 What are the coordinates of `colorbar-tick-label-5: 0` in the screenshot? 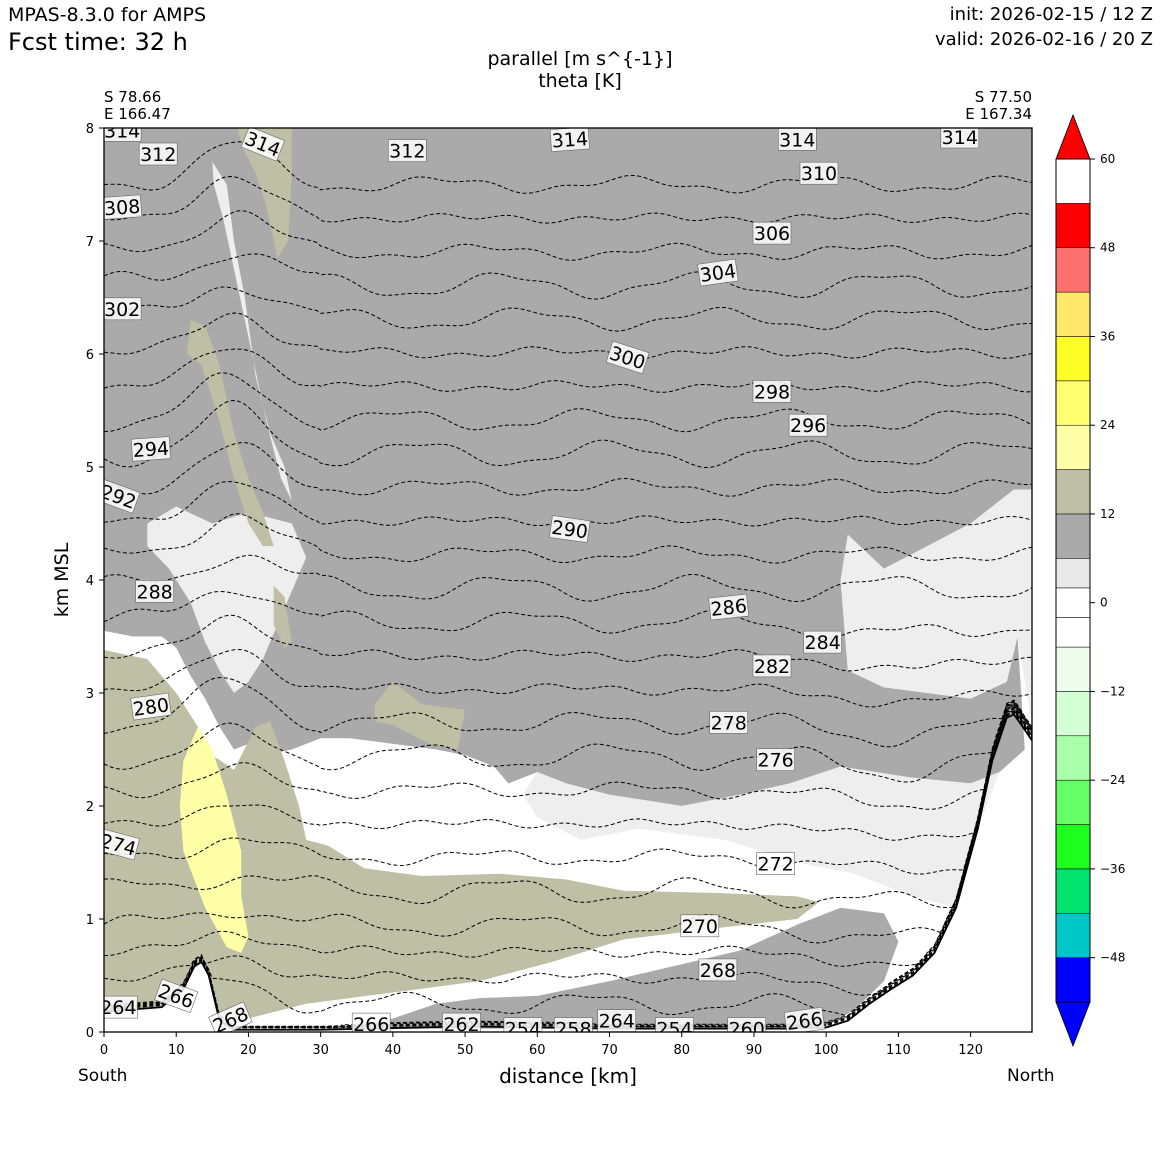 It's located at (1104, 603).